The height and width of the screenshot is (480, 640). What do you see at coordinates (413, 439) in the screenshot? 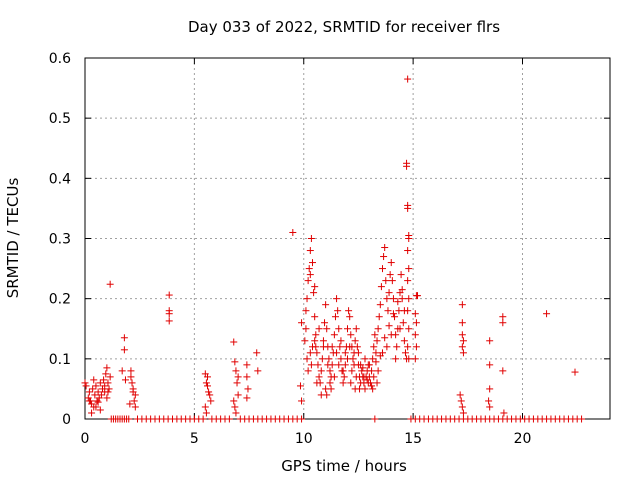
I see `x-tick-label: 15` at bounding box center [413, 439].